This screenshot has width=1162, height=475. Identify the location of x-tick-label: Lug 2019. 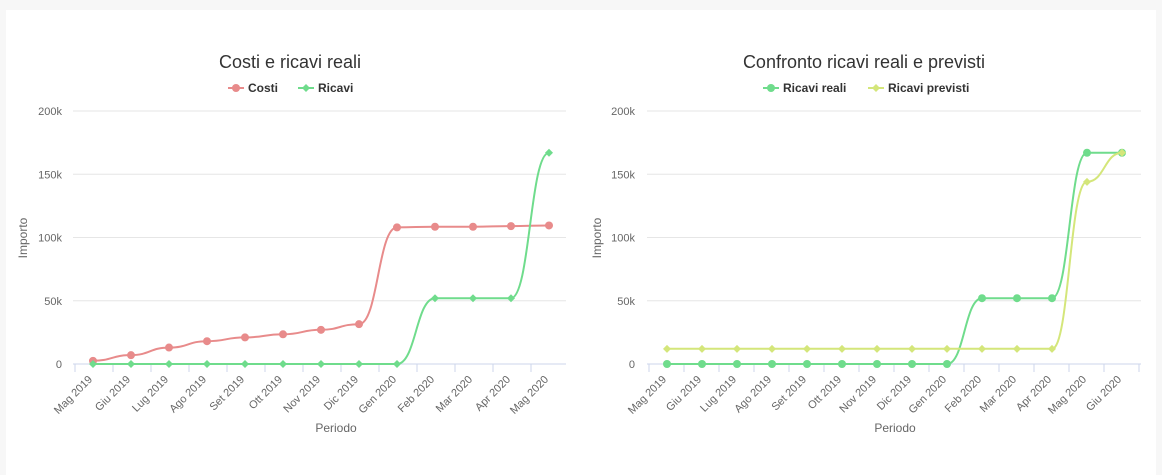
(150, 394).